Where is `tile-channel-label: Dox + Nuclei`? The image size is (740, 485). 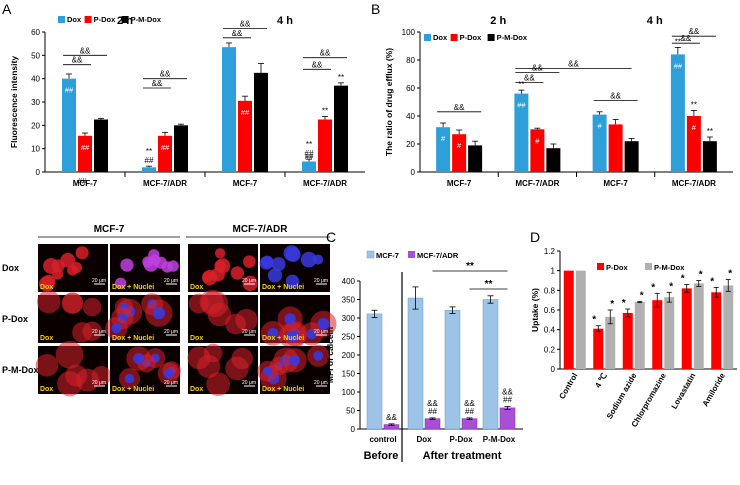
tile-channel-label: Dox + Nuclei is located at coordinates (133, 338).